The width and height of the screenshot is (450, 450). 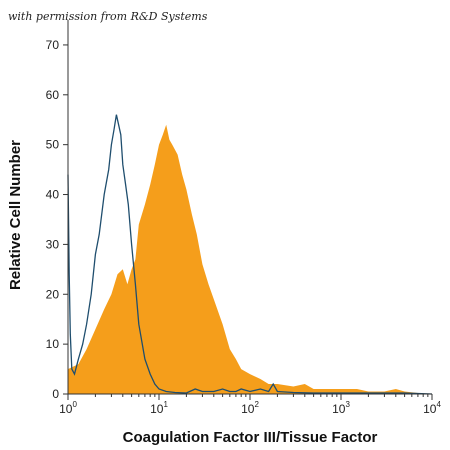 I want to click on x-tick-label: 10¹, so click(x=159, y=408).